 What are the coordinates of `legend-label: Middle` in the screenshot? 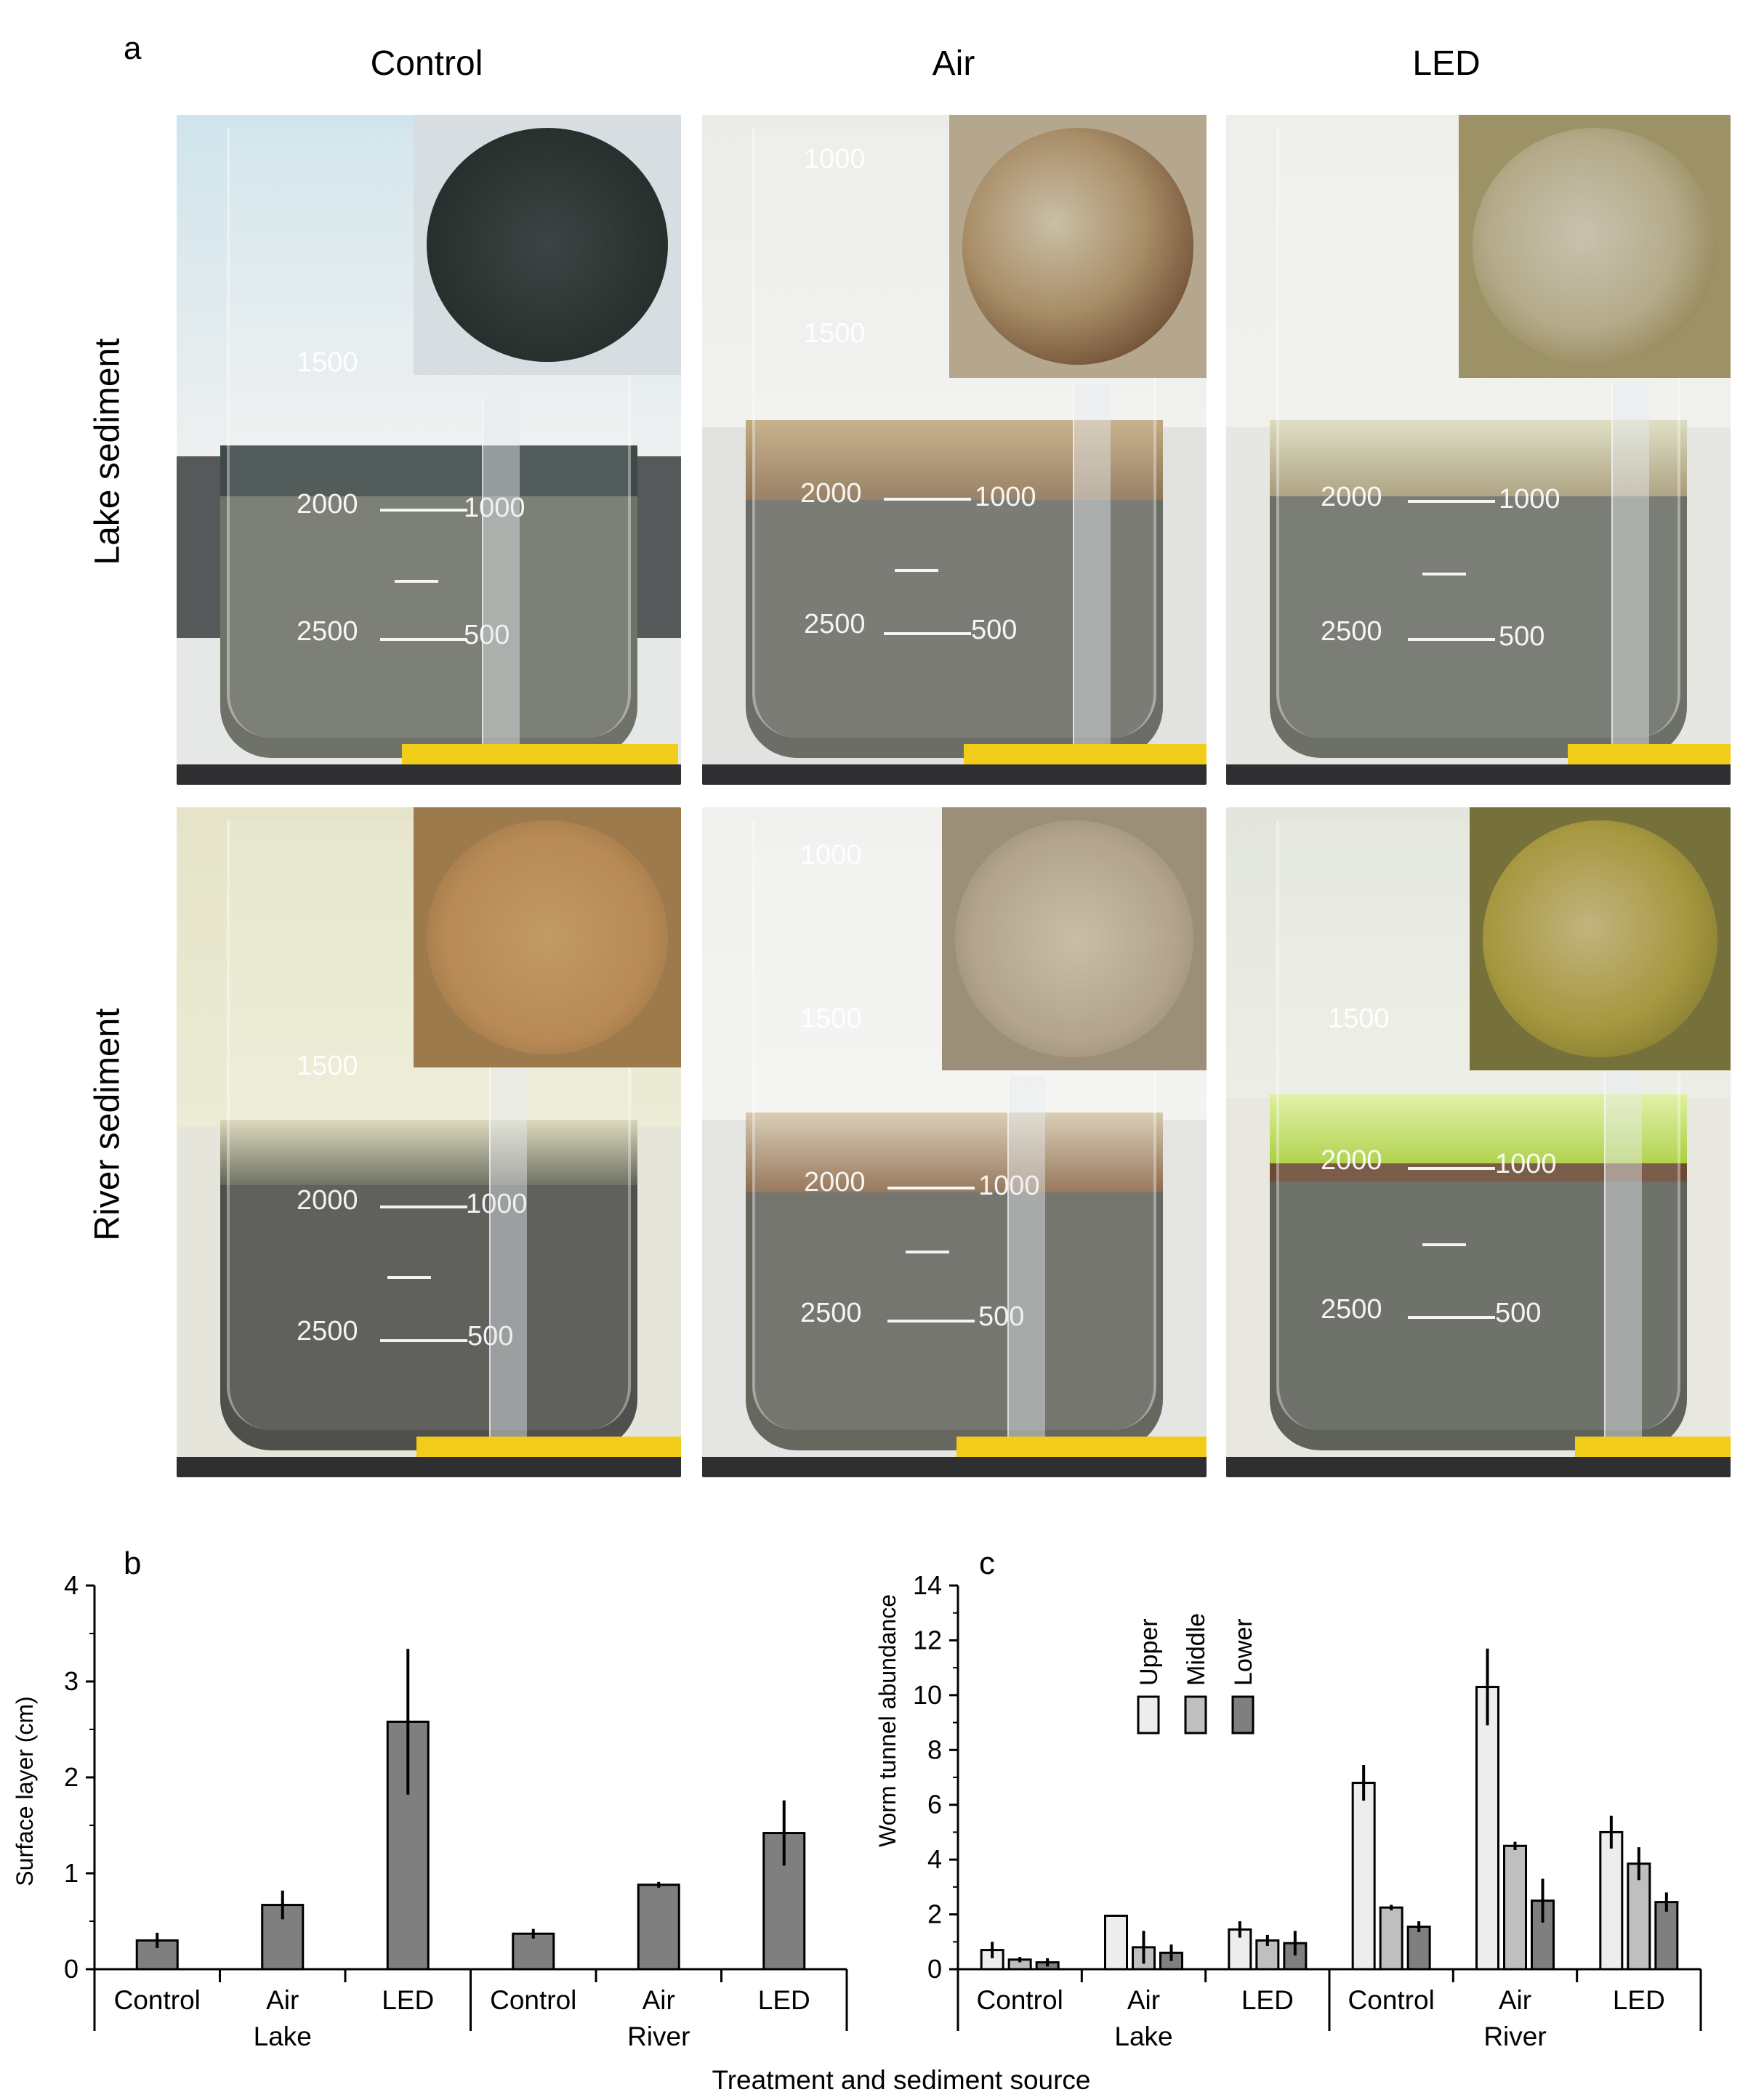 It's located at (1196, 1650).